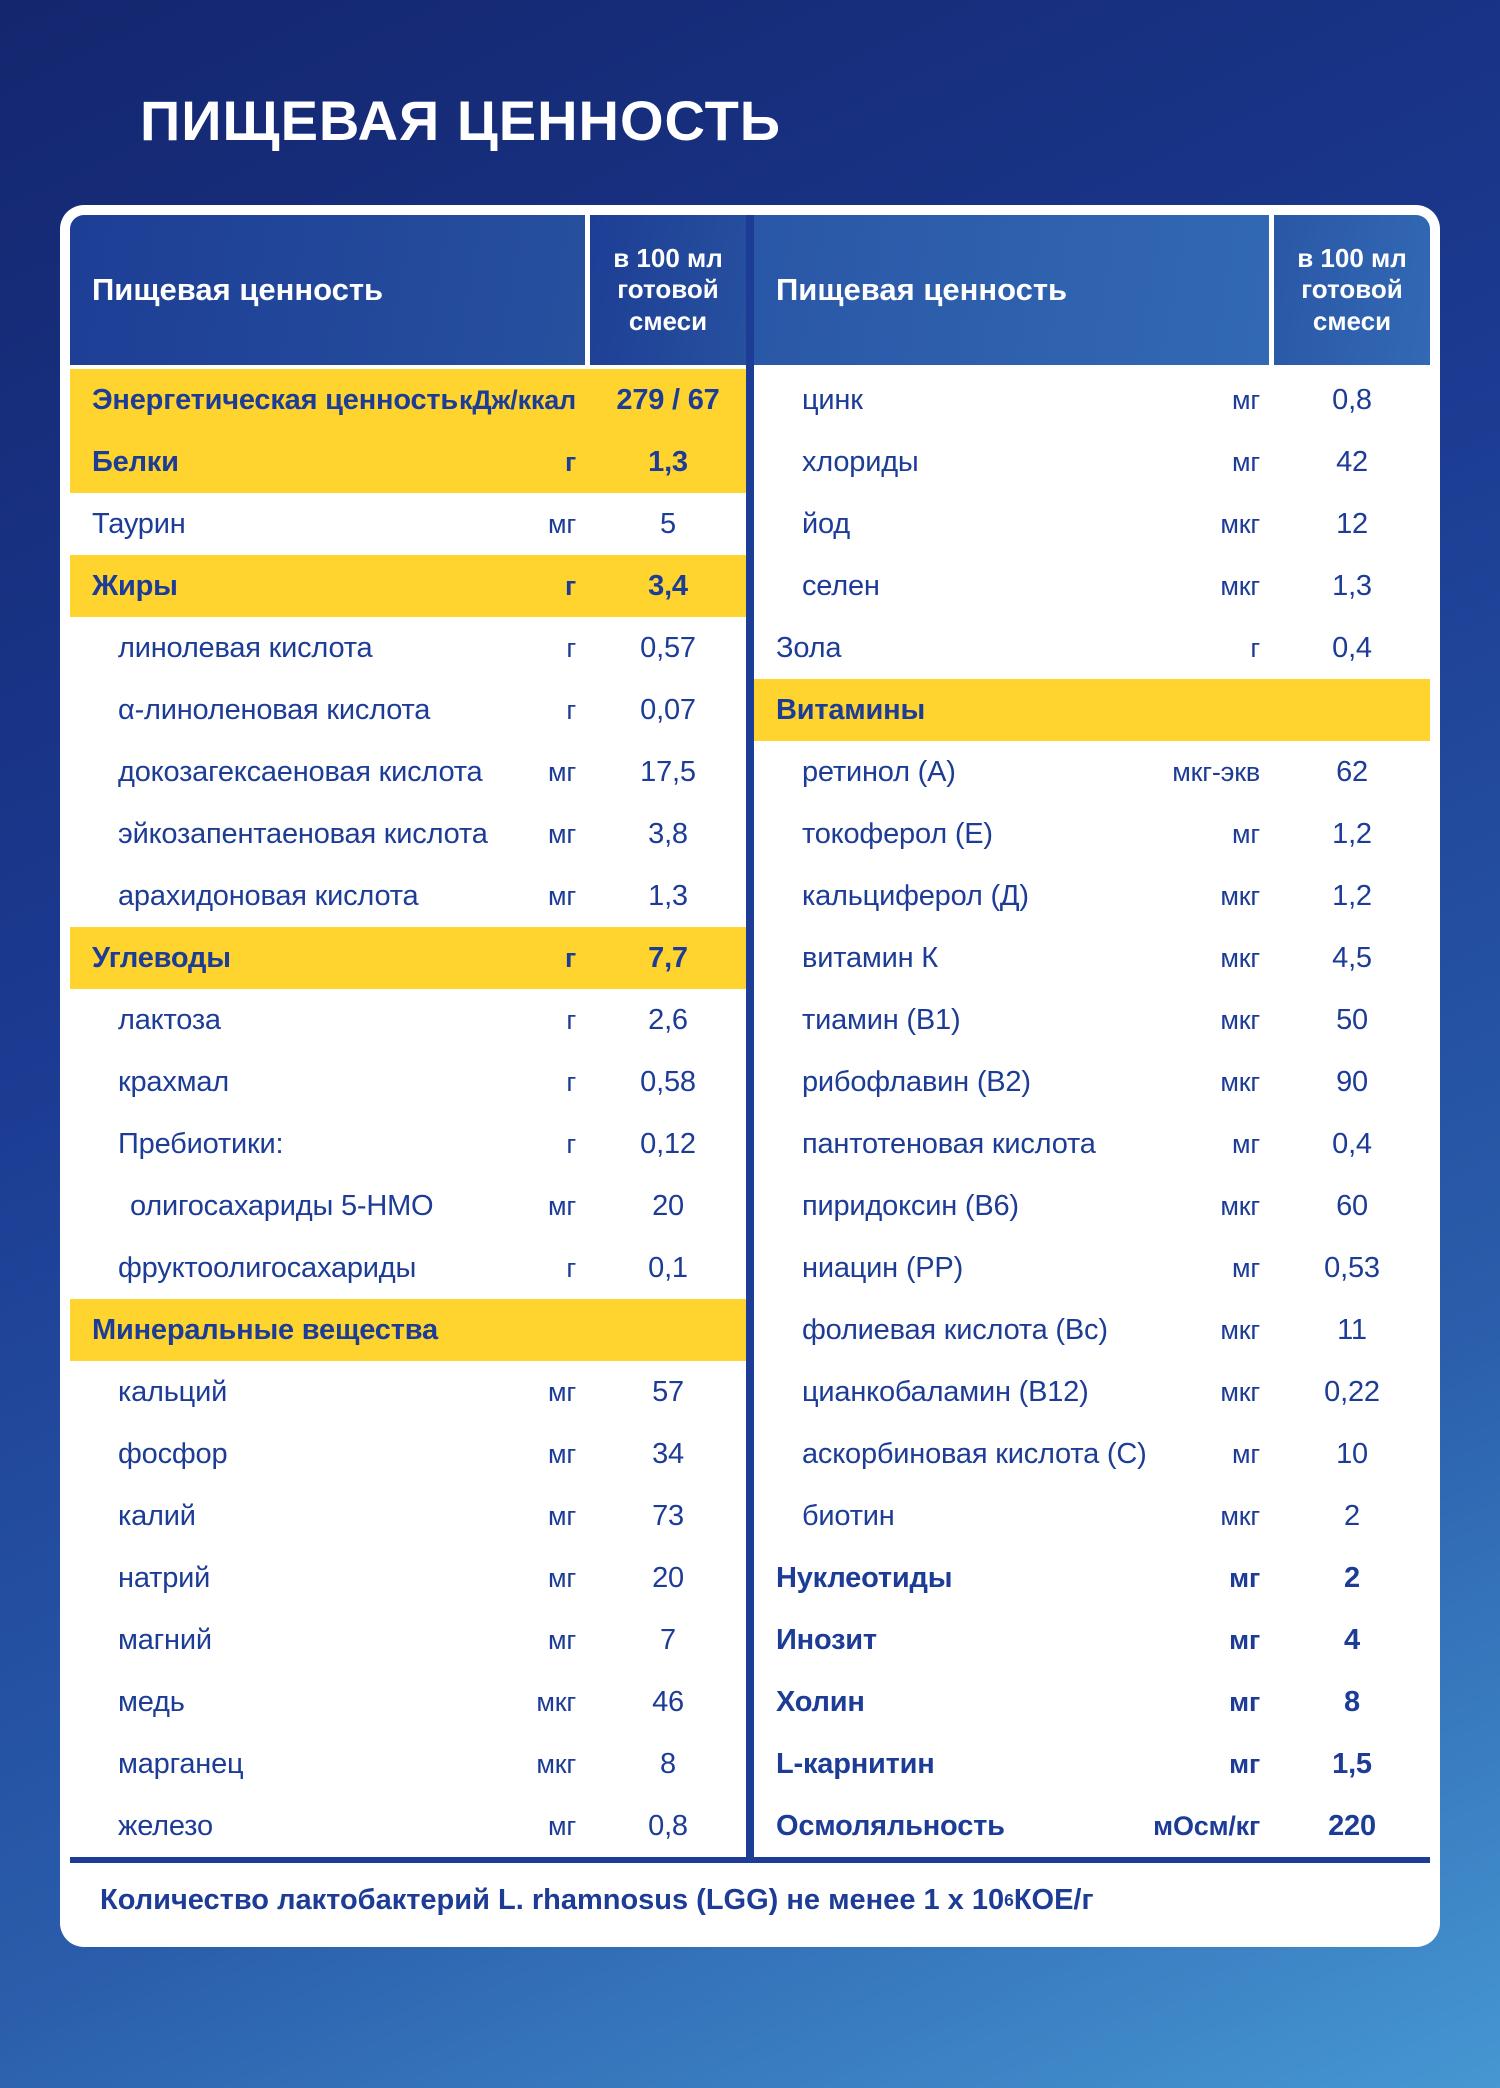  Describe the element at coordinates (668, 1143) in the screenshot. I see `nutrient-value: 0,12` at that location.